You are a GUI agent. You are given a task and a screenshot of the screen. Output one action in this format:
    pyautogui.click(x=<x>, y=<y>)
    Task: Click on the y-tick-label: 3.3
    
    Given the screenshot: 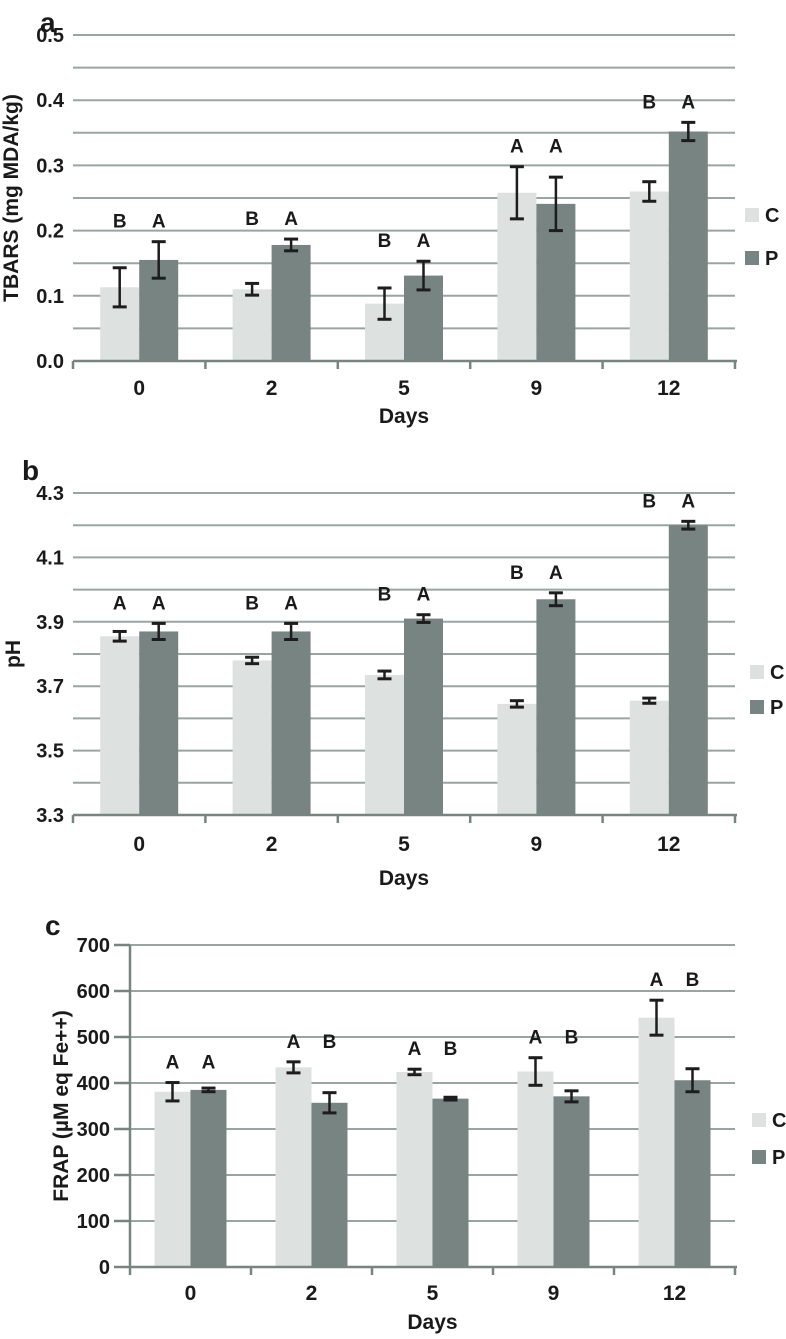 What is the action you would take?
    pyautogui.click(x=50, y=816)
    